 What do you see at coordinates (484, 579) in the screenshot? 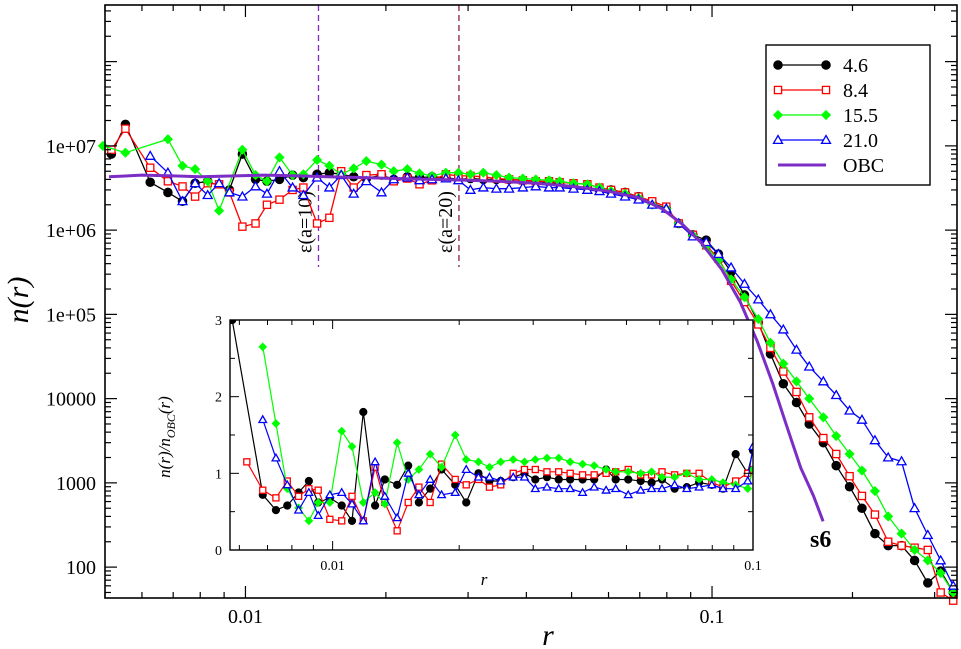
I see `inset-x-axis-title: r` at bounding box center [484, 579].